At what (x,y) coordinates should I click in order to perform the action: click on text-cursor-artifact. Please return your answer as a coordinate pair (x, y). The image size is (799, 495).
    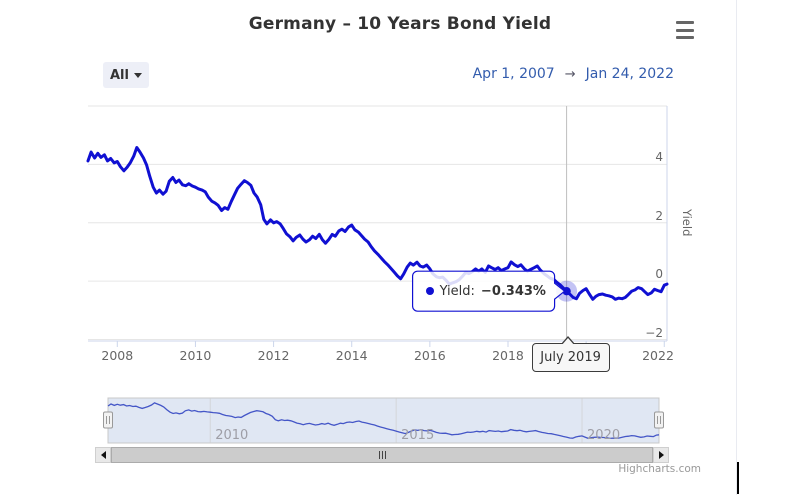
    Looking at the image, I should click on (738, 478).